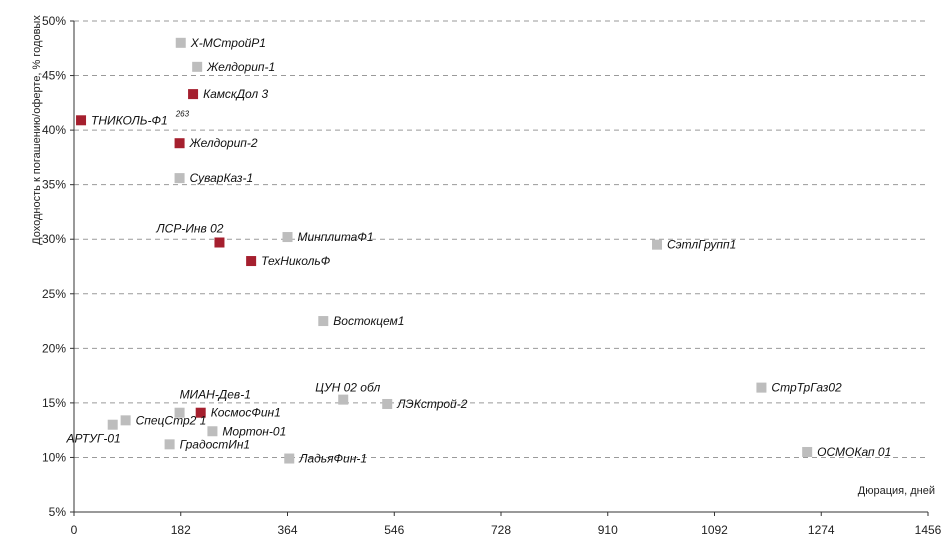 This screenshot has height=542, width=946. I want to click on x-tick-label: 728, so click(501, 530).